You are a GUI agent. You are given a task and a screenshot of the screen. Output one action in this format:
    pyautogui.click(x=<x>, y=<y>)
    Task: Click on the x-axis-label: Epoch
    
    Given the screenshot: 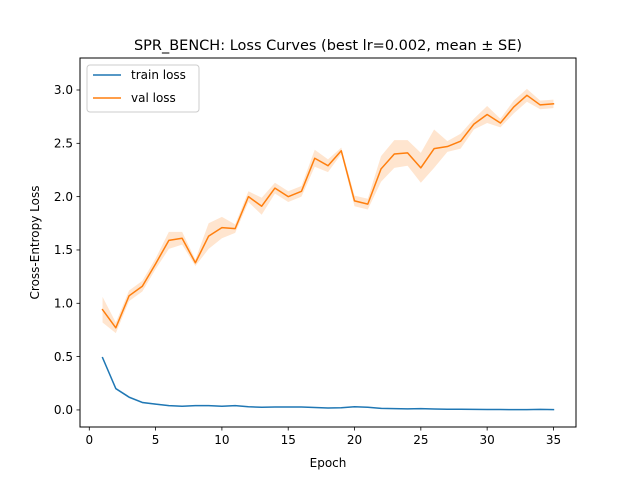 What is the action you would take?
    pyautogui.click(x=328, y=463)
    